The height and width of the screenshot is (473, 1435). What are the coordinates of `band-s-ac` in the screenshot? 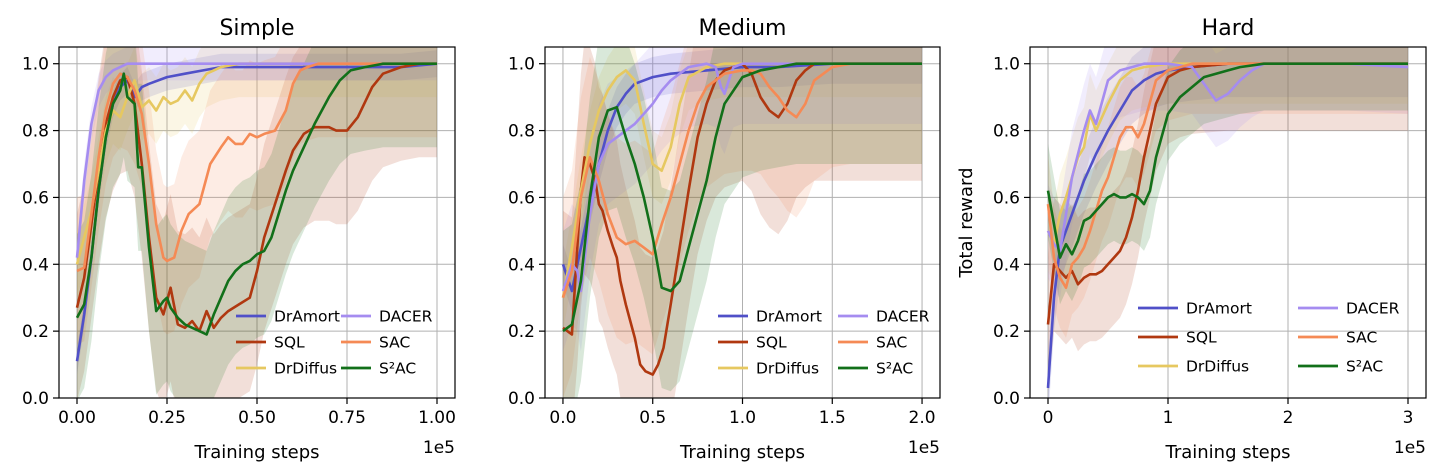 It's located at (1228, 176).